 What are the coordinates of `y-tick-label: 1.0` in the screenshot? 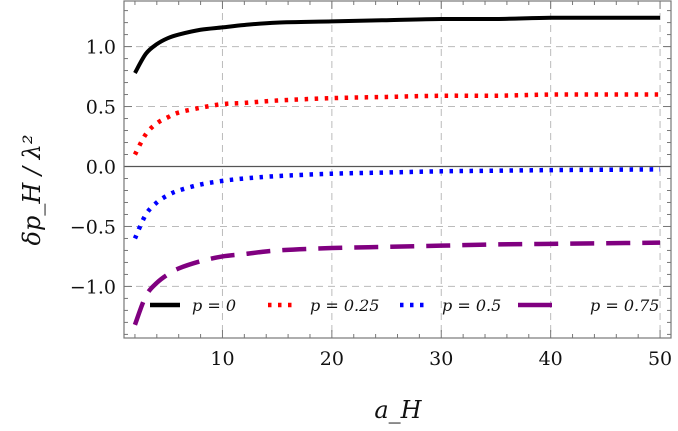 It's located at (101, 48).